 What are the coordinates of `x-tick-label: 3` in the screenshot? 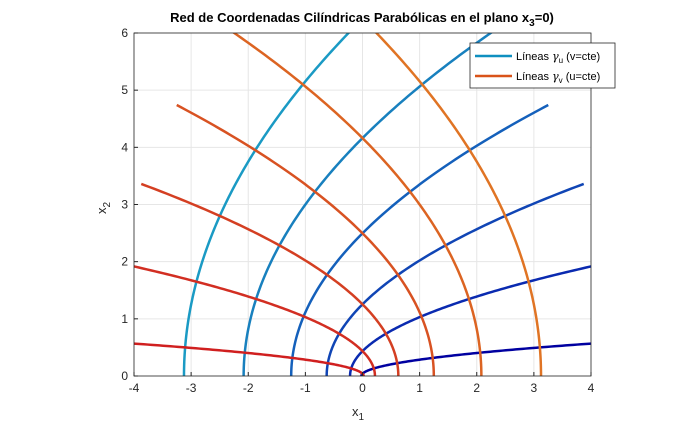 It's located at (534, 388).